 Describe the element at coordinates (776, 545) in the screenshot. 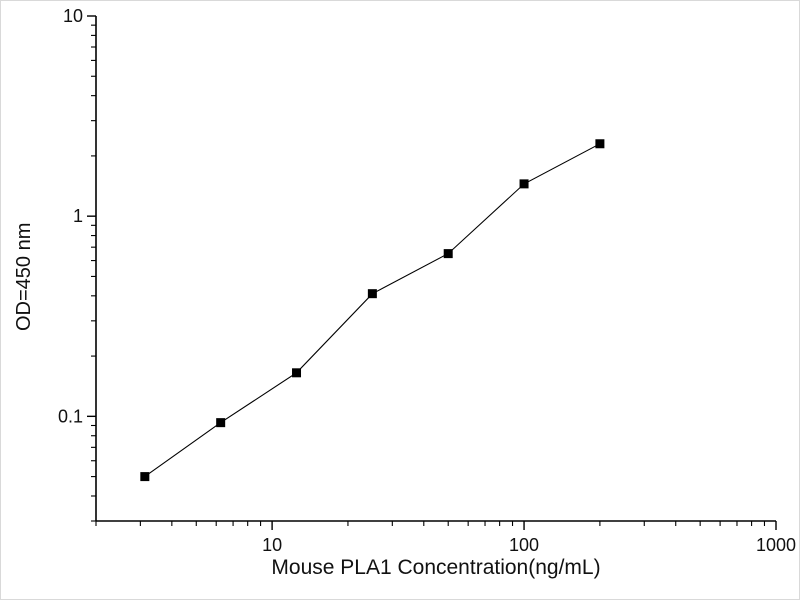

I see `x-tick-label: 1000` at that location.